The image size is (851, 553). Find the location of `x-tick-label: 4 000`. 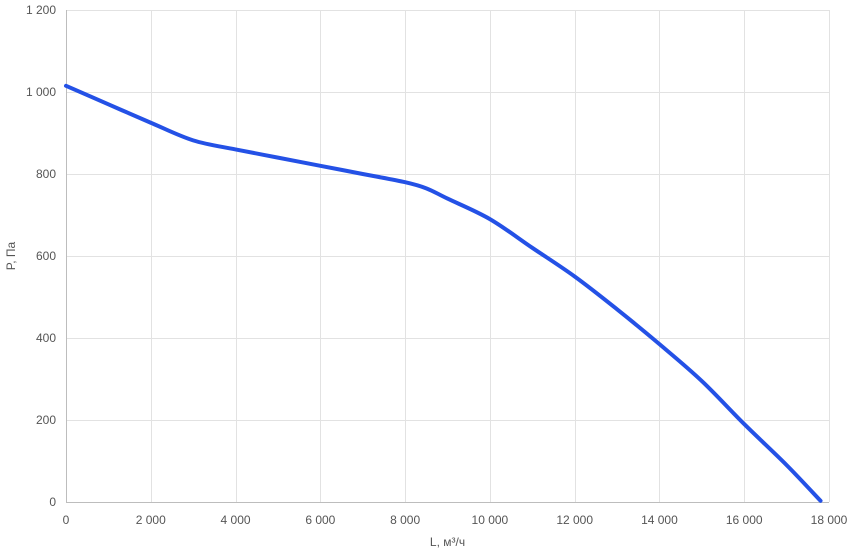

x-tick-label: 4 000 is located at coordinates (236, 520).